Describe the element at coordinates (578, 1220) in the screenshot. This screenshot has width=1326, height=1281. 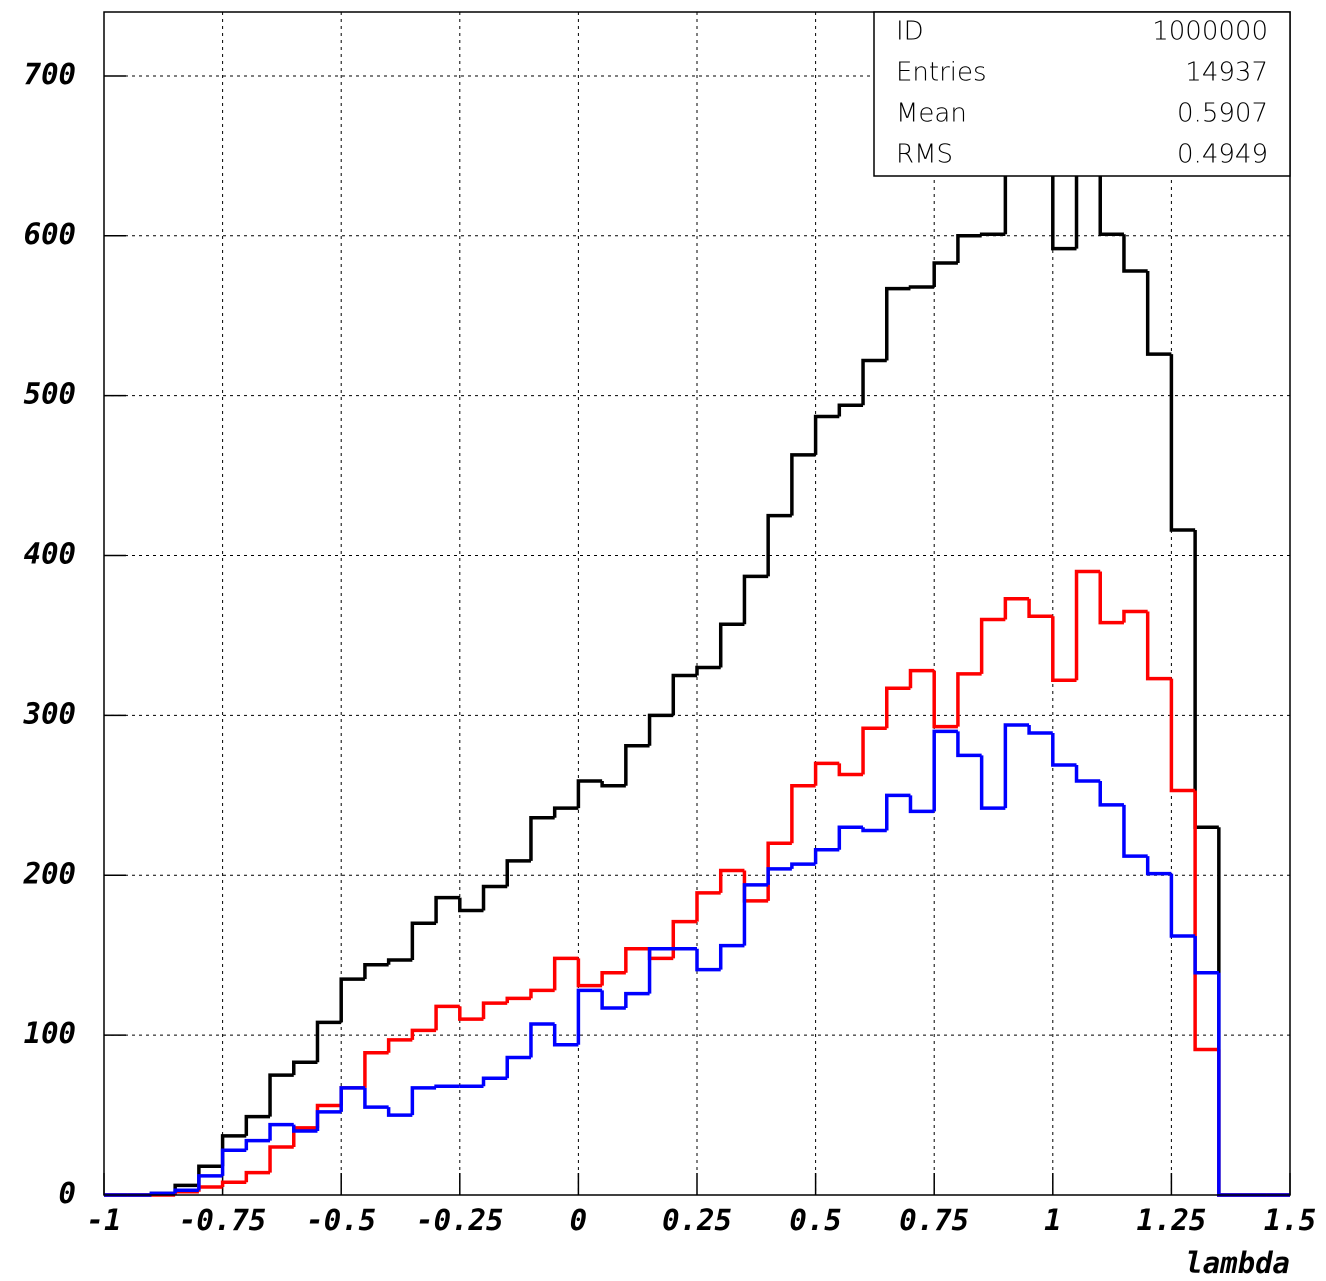
I see `x-tick-label: 0` at that location.